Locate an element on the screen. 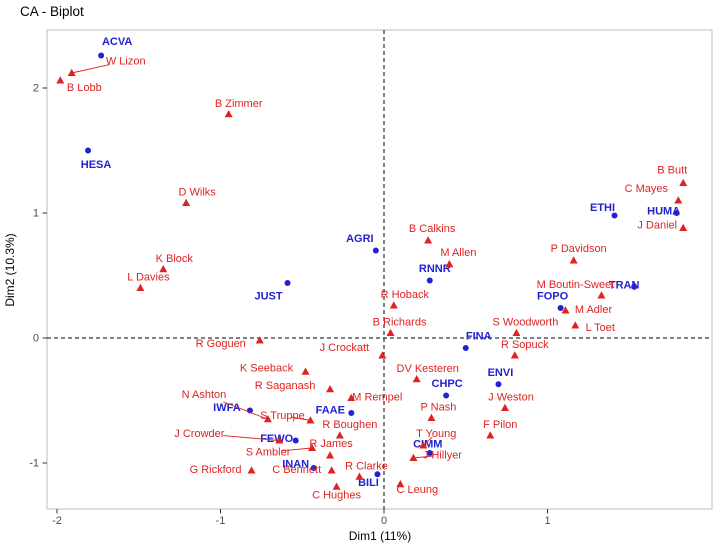  y-tick-label: 2 is located at coordinates (36, 89).